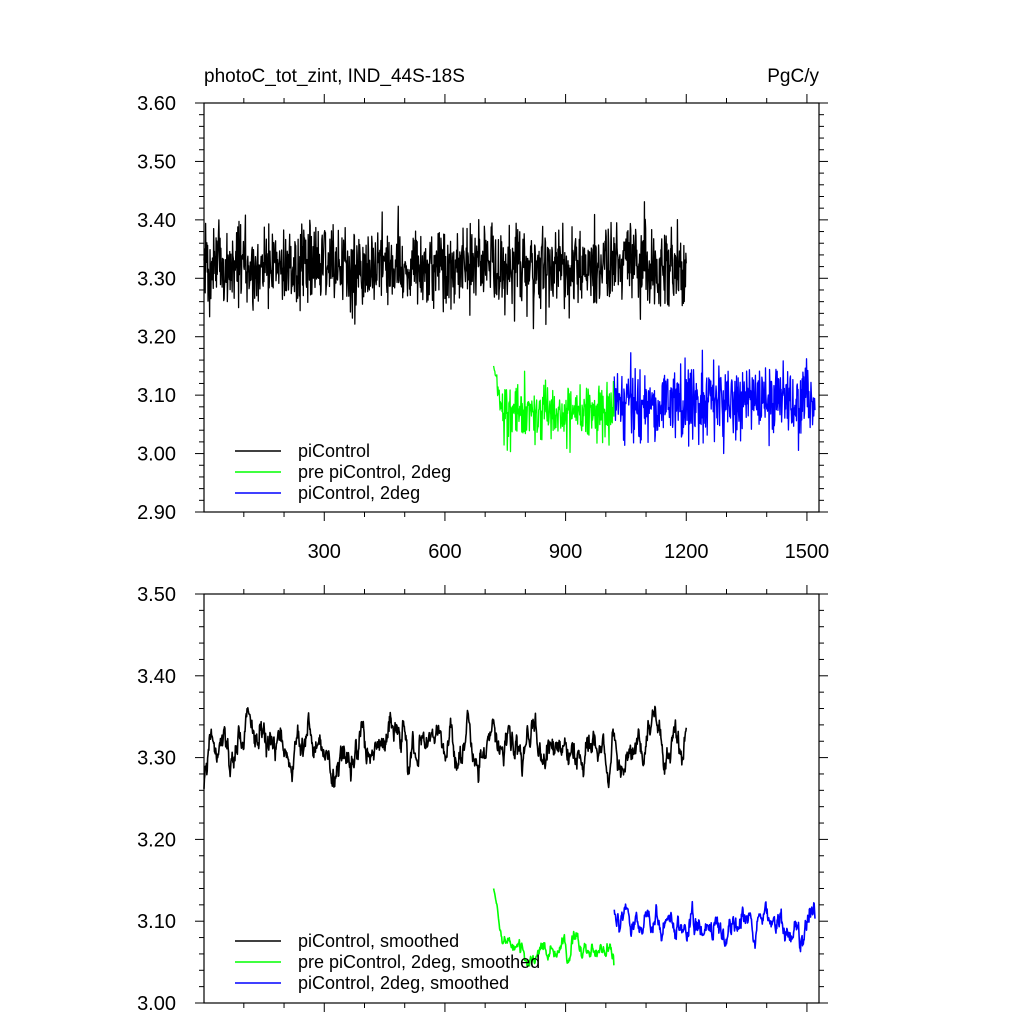  I want to click on legend-label-pre-picontrol-2deg: pre piControl, 2deg, so click(374, 472).